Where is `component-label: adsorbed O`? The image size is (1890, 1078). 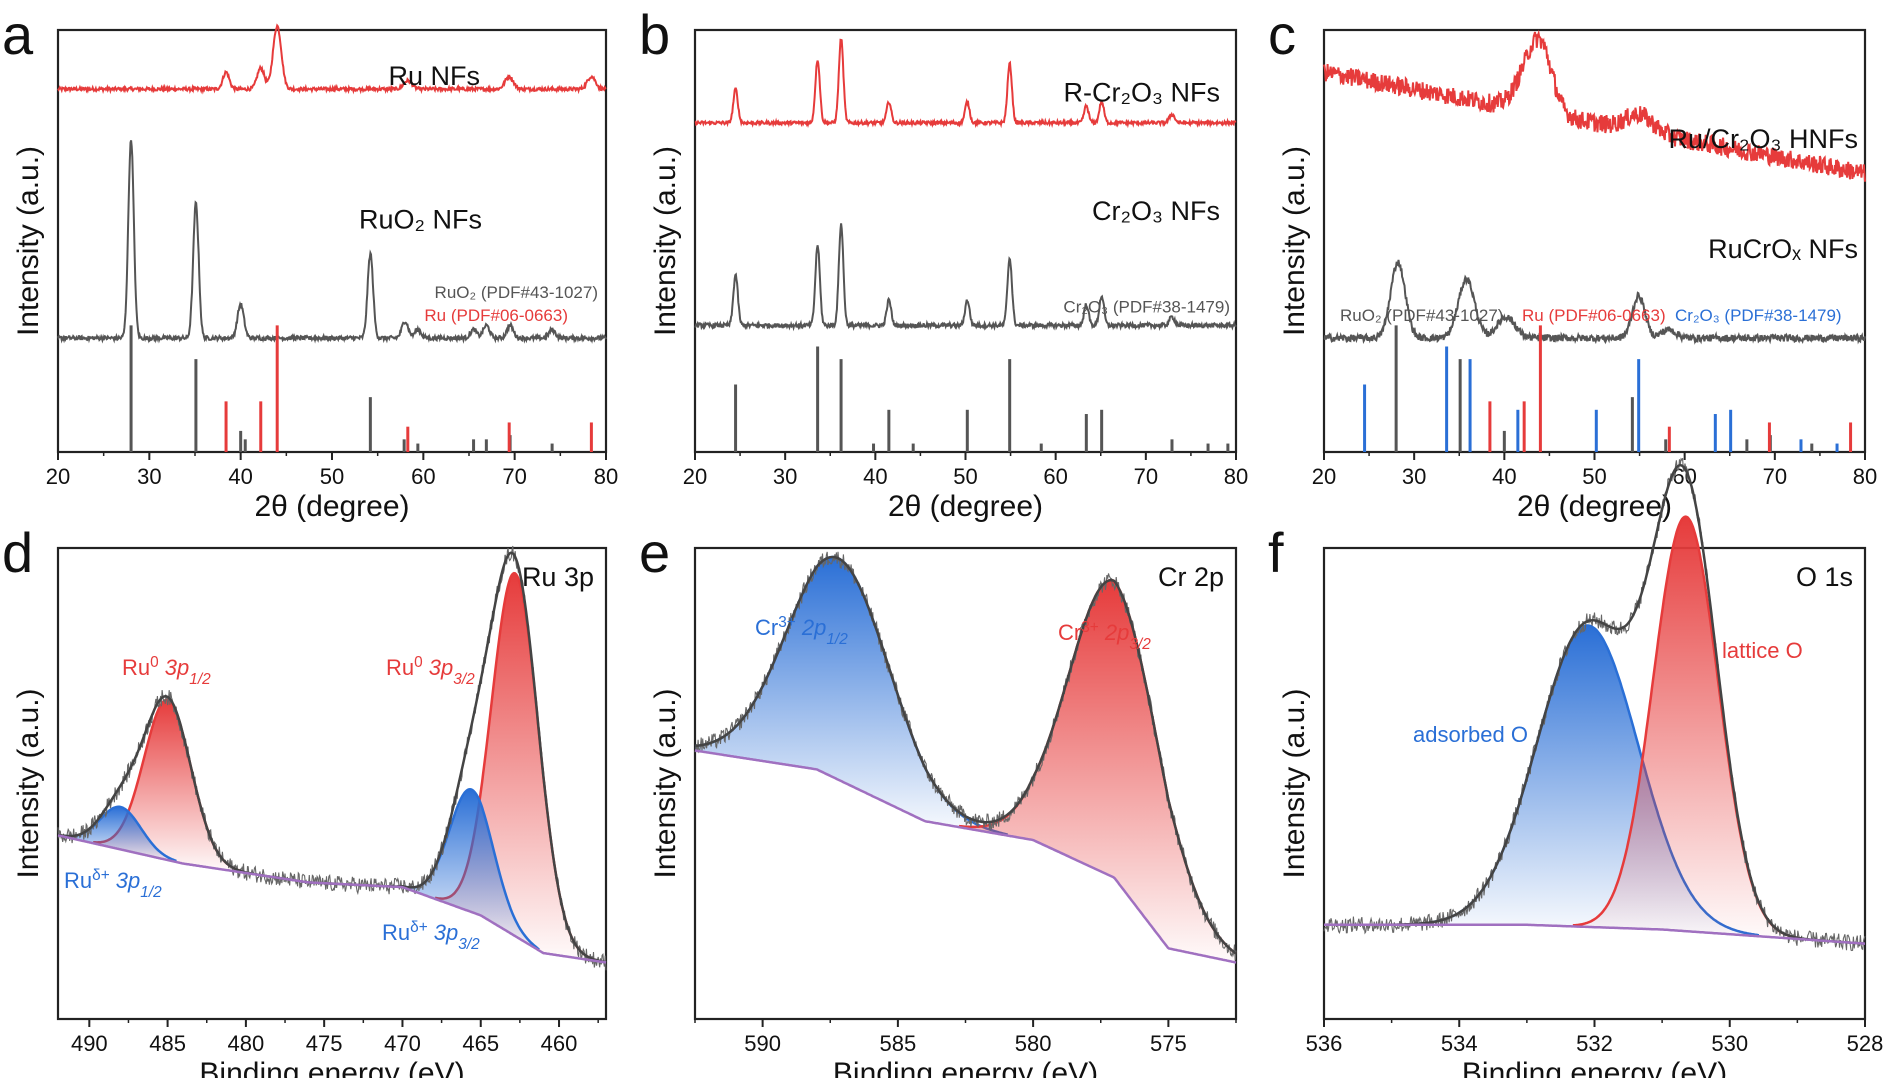
component-label: adsorbed O is located at coordinates (1470, 734).